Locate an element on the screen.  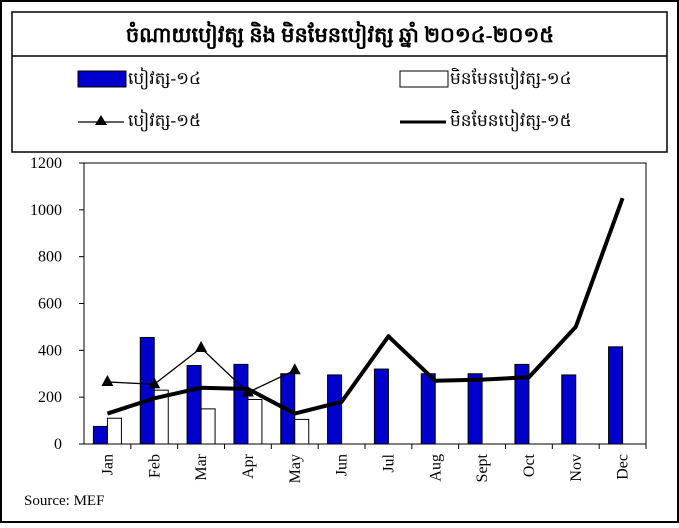
legend-label: បៀវត្ស-១៤ is located at coordinates (164, 78).